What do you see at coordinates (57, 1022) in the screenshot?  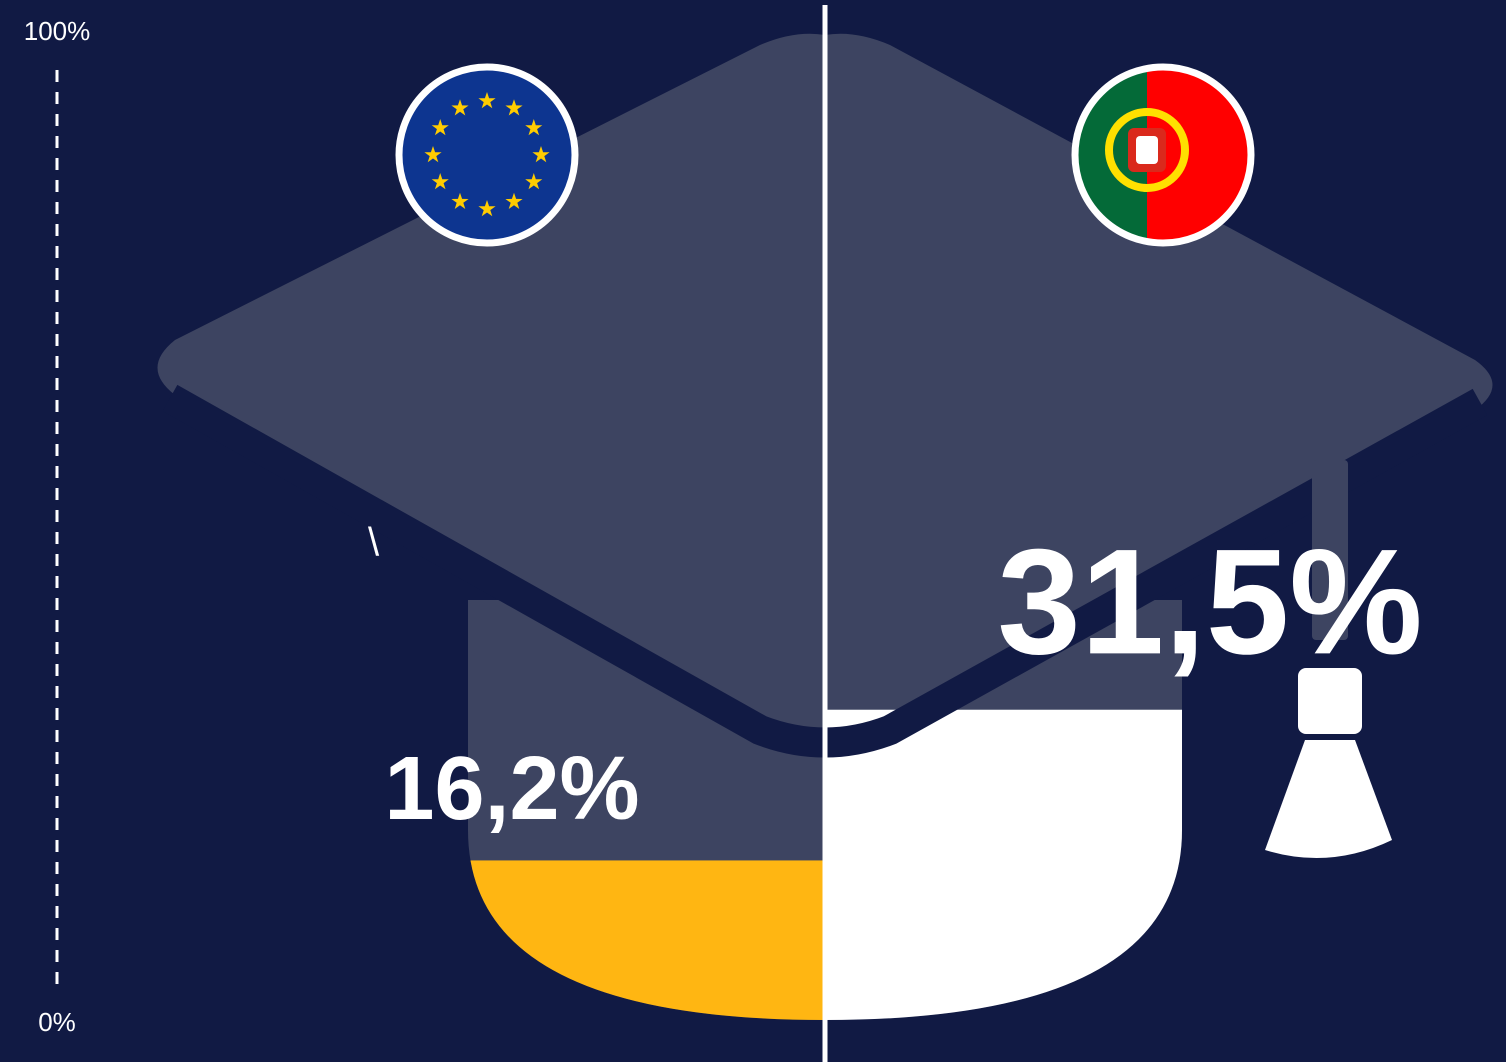 I see `y-tick-label: 0%` at bounding box center [57, 1022].